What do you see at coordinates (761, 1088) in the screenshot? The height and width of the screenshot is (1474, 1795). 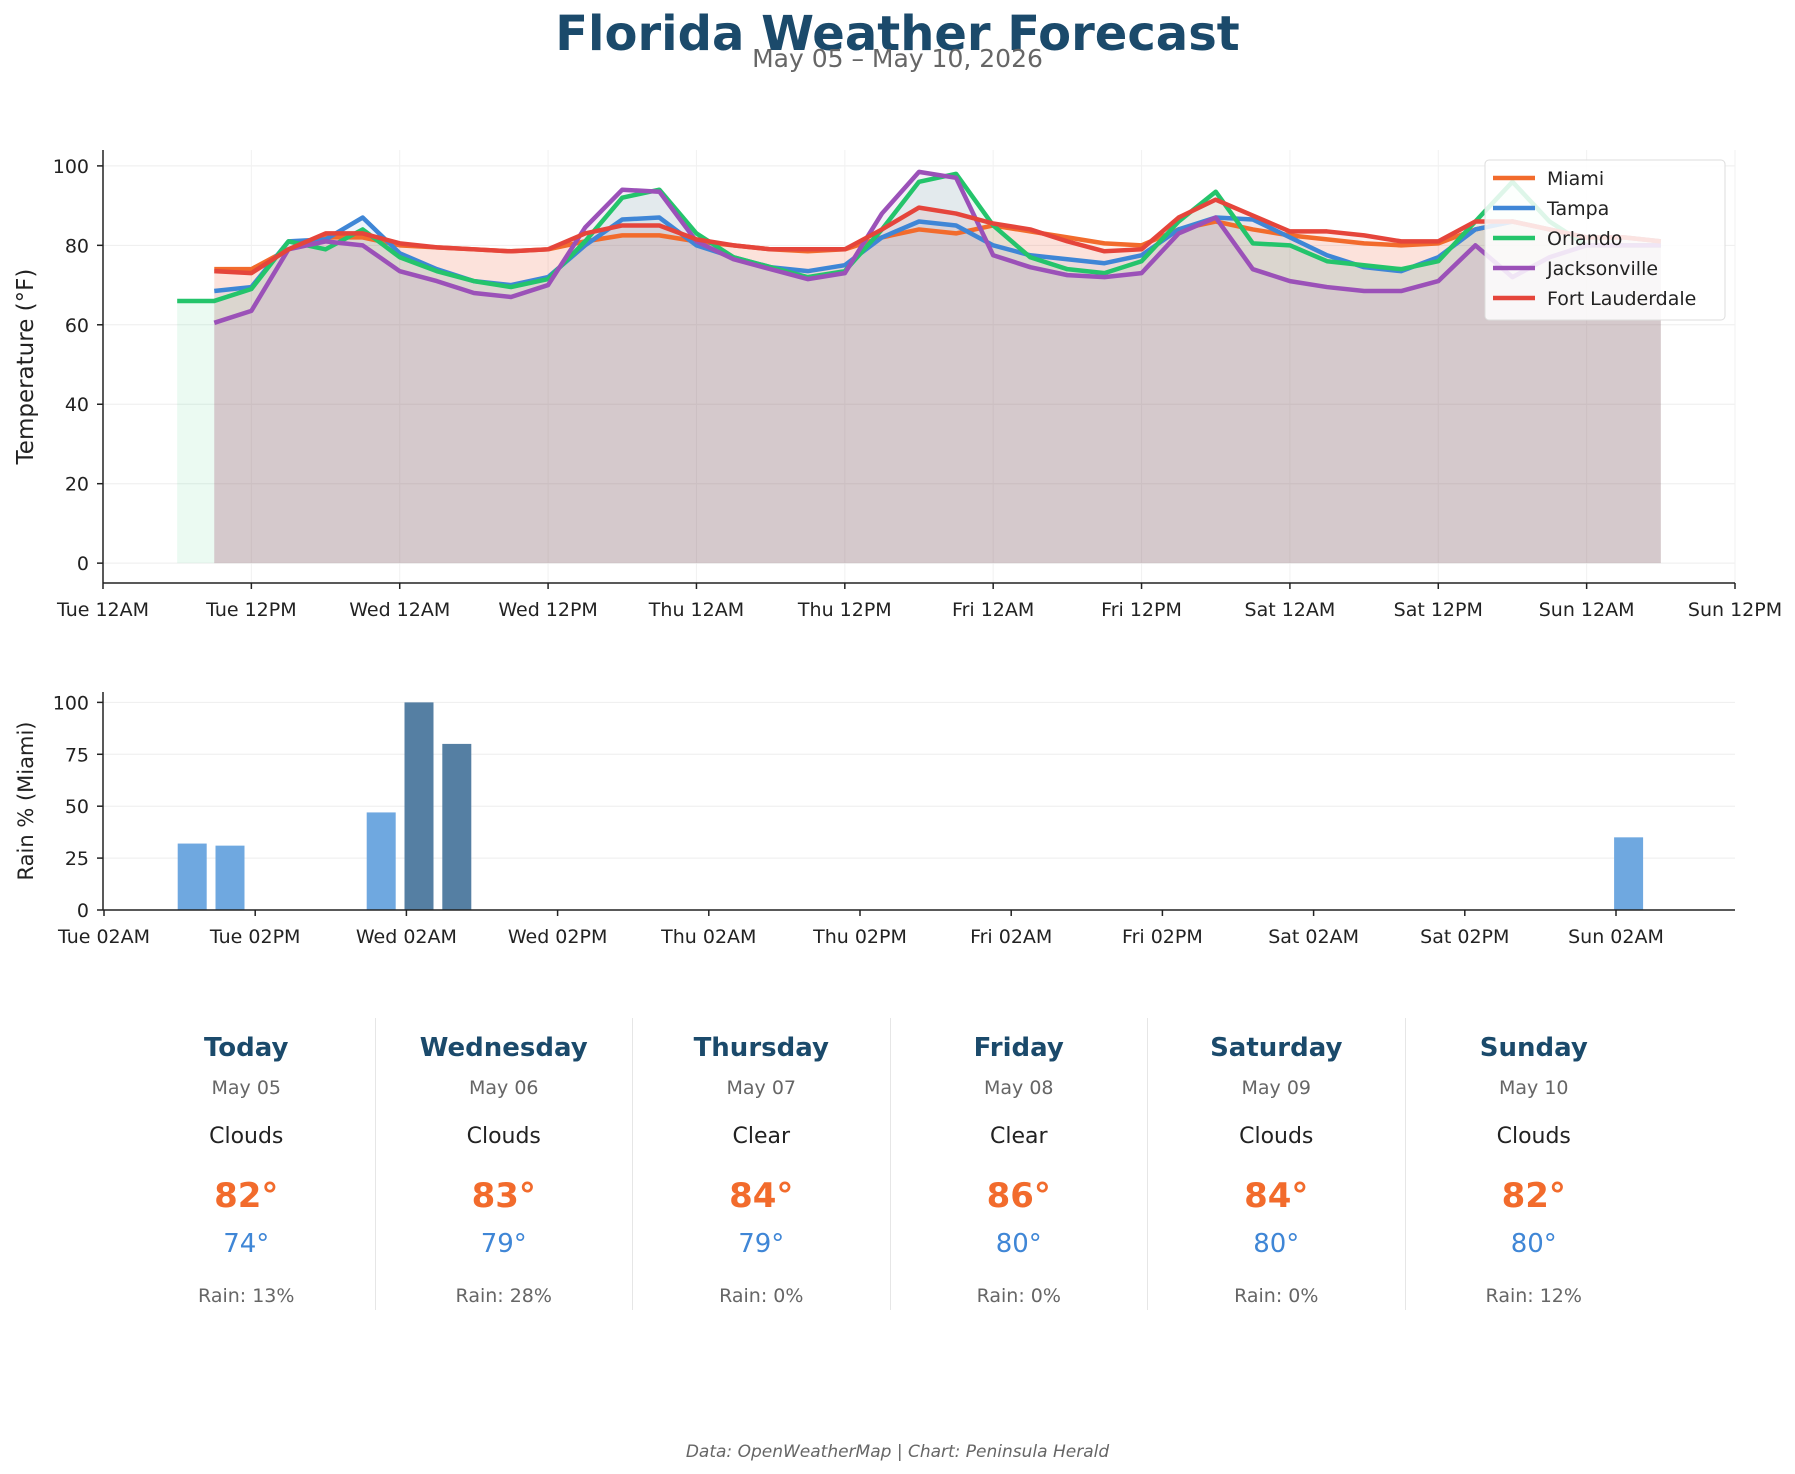 I see `card-date: May 07` at bounding box center [761, 1088].